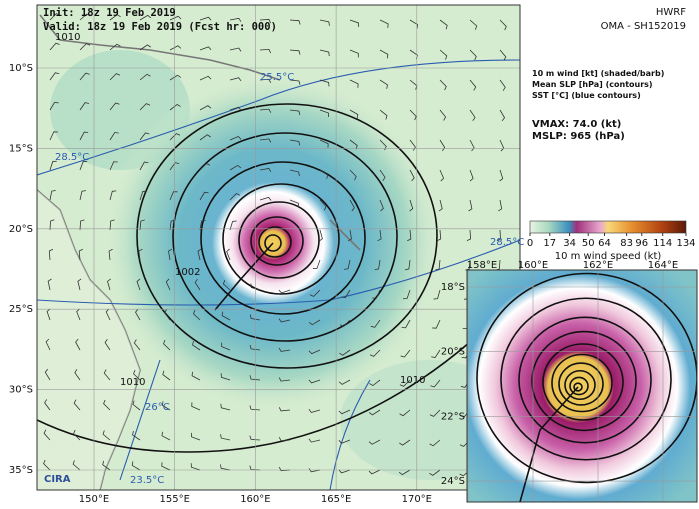  I want to click on lat-label: 35°S, so click(21, 470).